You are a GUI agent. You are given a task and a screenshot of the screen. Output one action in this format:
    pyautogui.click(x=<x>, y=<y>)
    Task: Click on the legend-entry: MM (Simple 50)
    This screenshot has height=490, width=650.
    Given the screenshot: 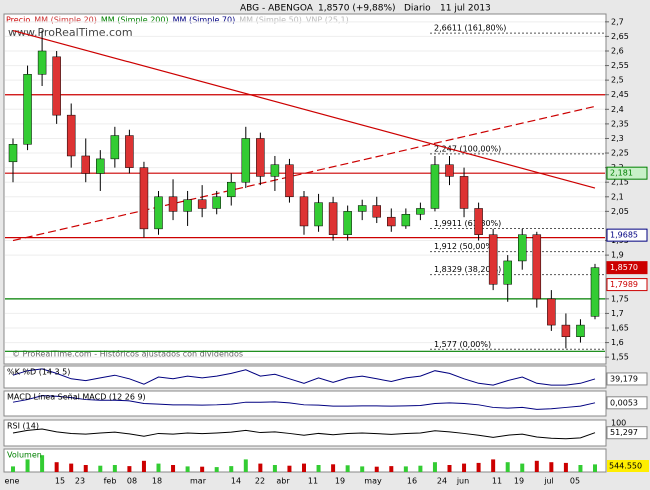 What is the action you would take?
    pyautogui.click(x=270, y=20)
    